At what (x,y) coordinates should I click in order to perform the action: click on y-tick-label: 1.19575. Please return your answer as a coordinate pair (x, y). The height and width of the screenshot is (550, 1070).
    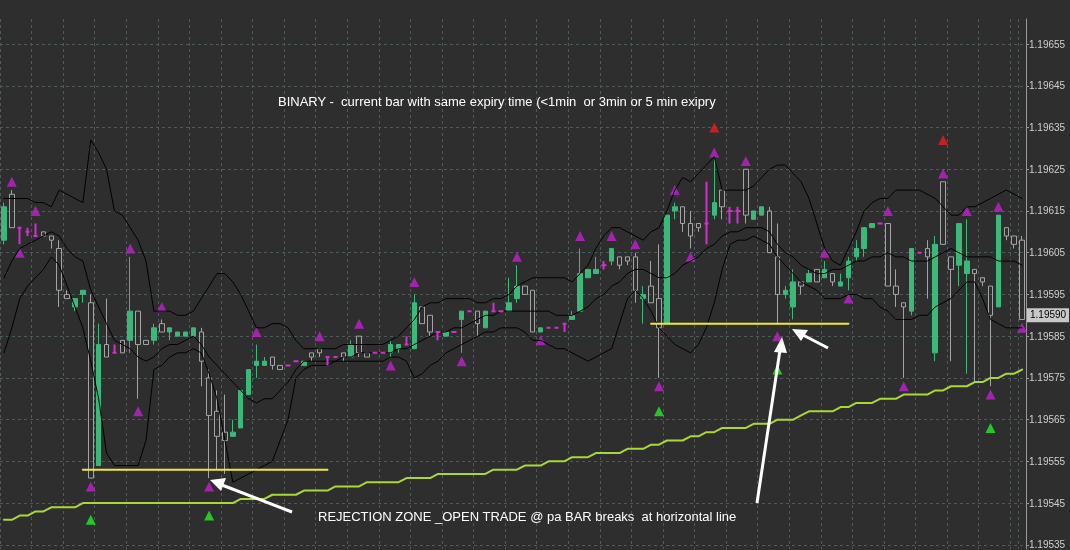
    Looking at the image, I should click on (1047, 378).